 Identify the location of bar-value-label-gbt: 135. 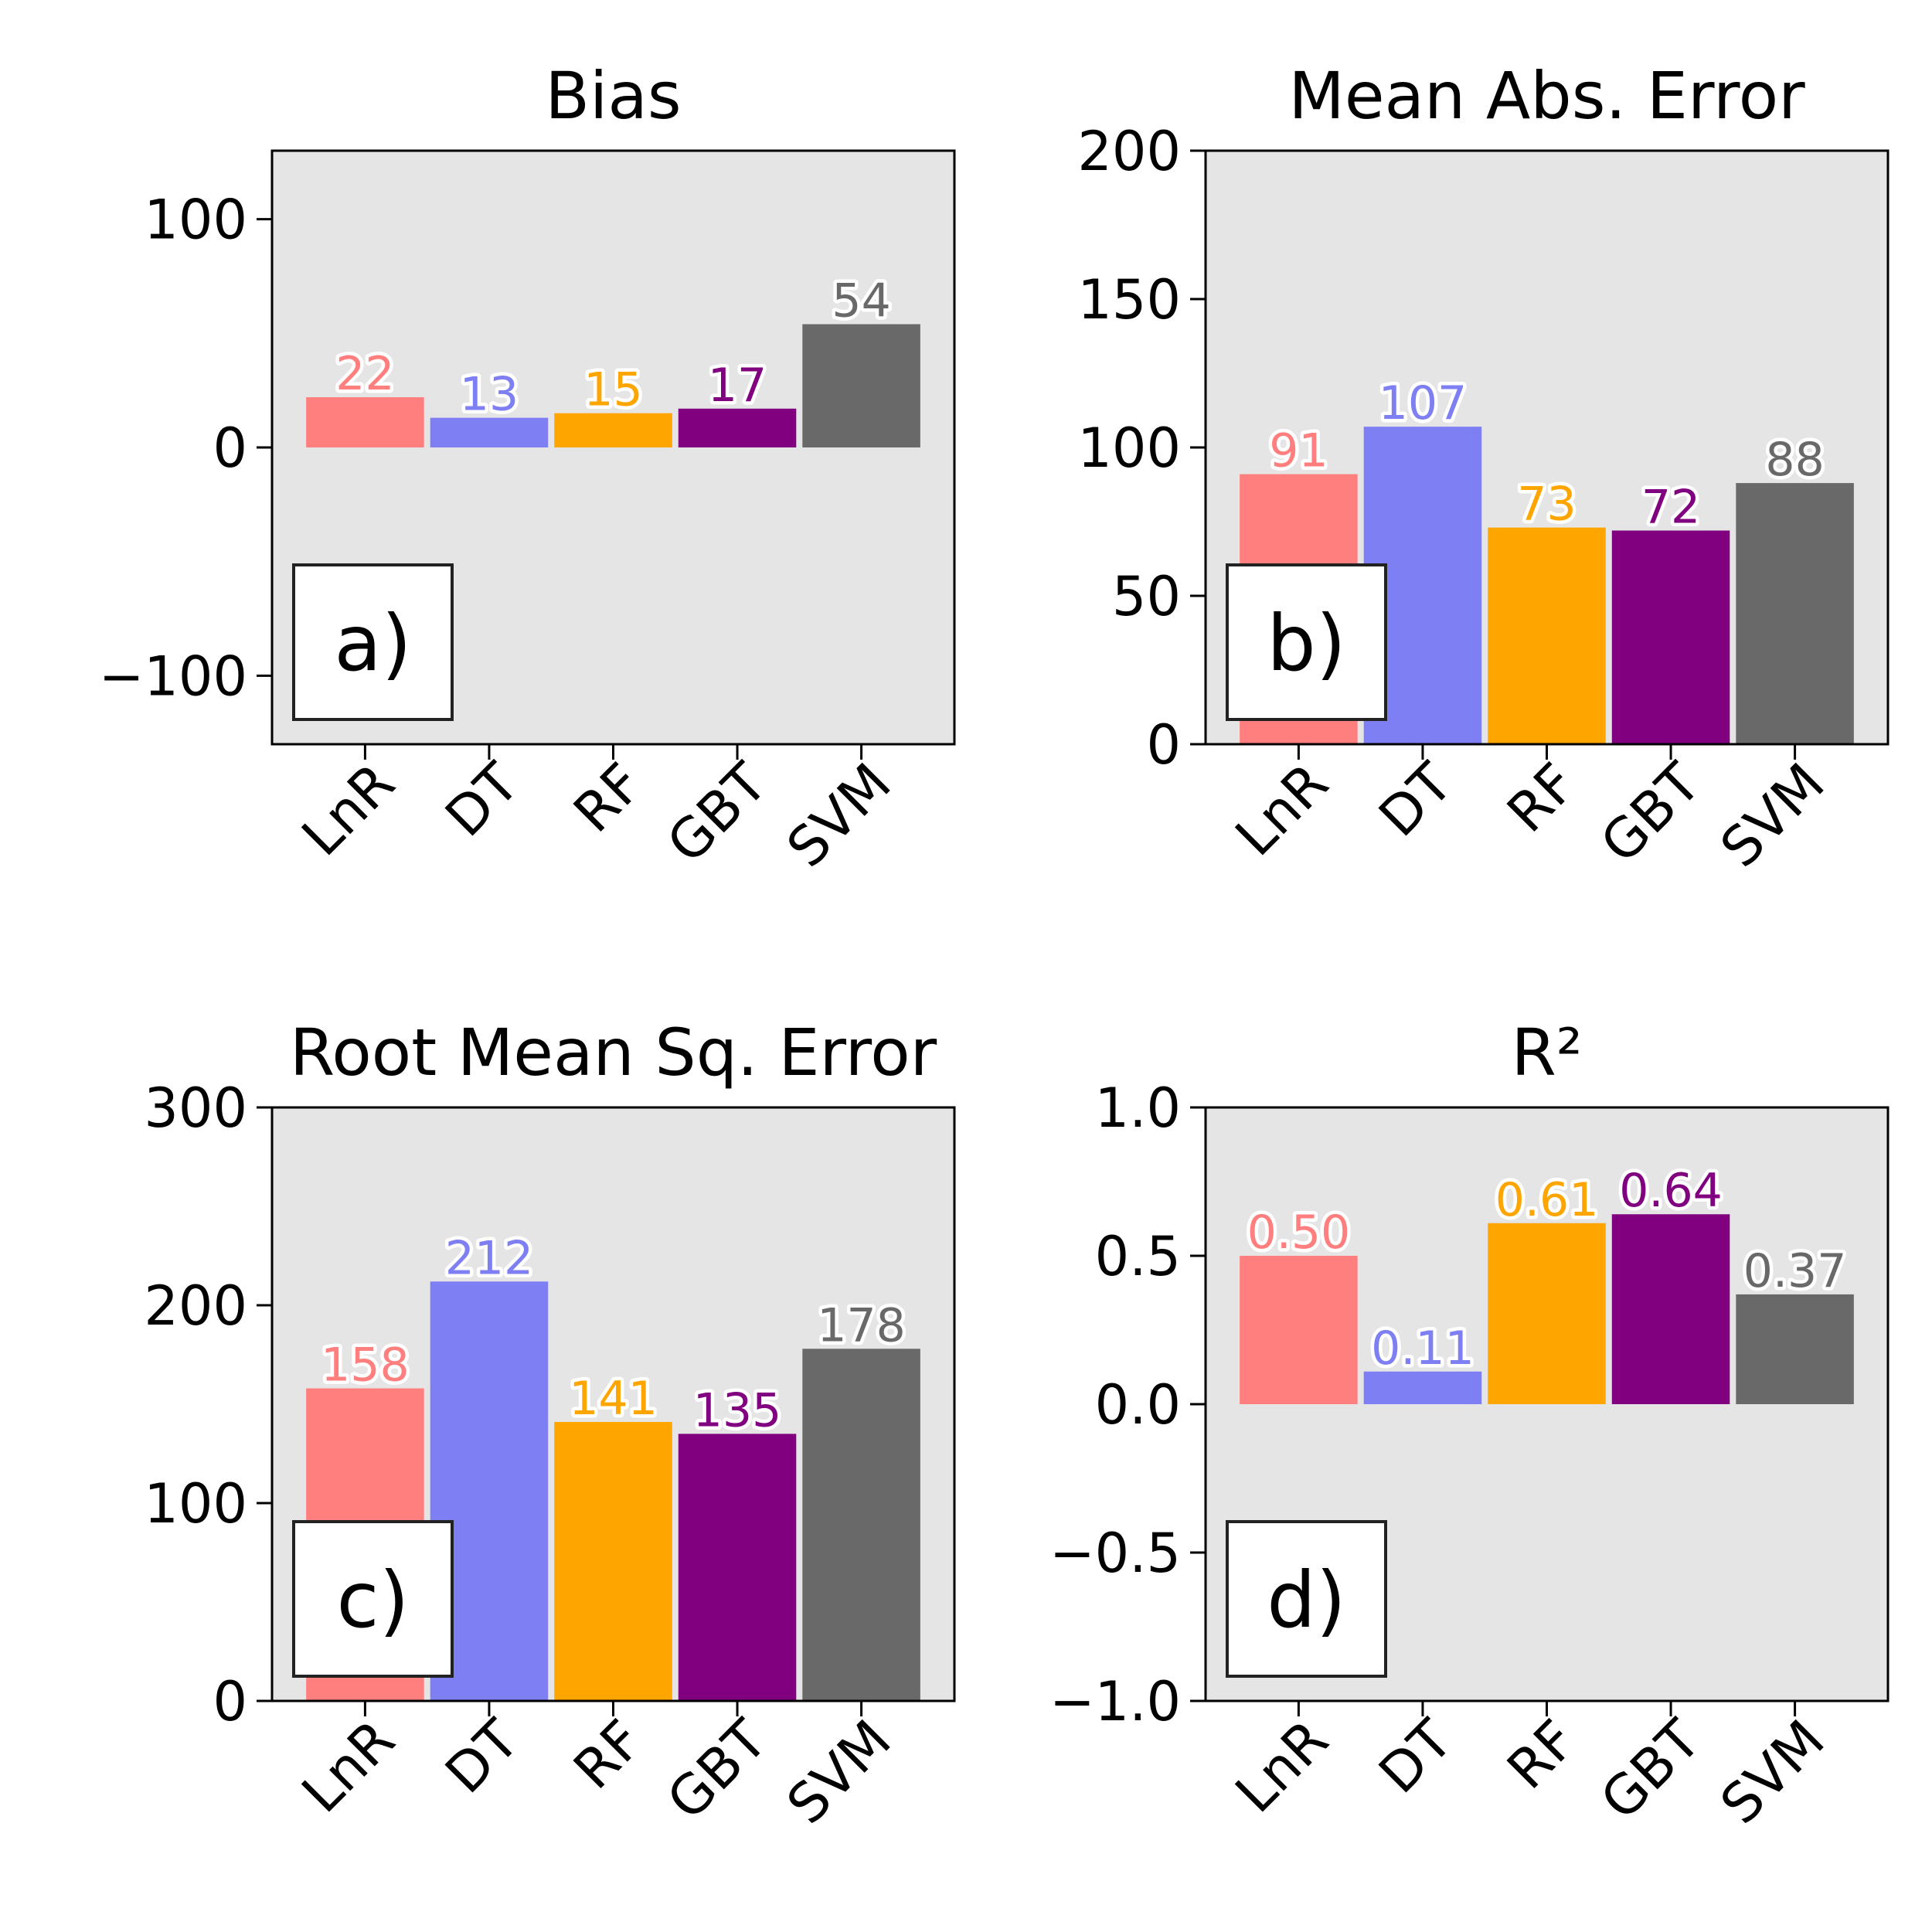
(738, 1410).